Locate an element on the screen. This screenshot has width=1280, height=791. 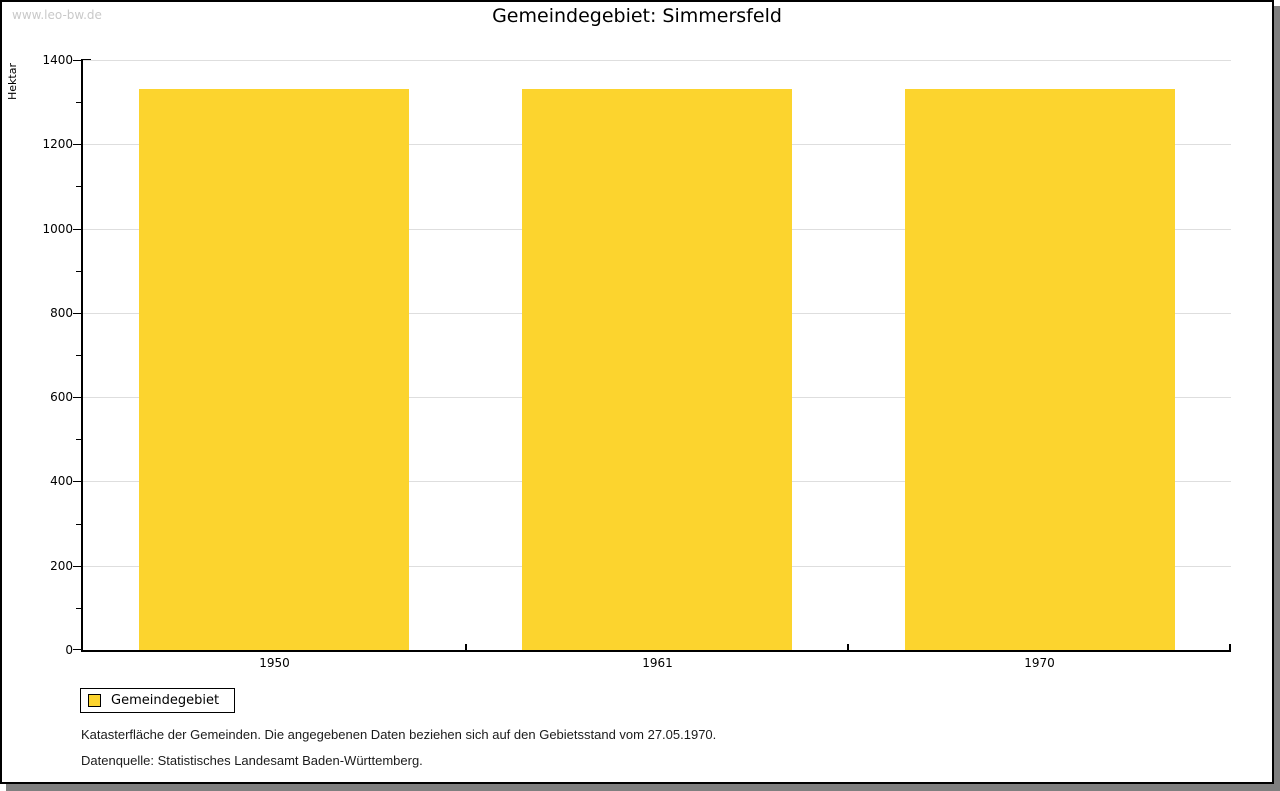
y-axis-tick-label: 600 is located at coordinates (61, 397).